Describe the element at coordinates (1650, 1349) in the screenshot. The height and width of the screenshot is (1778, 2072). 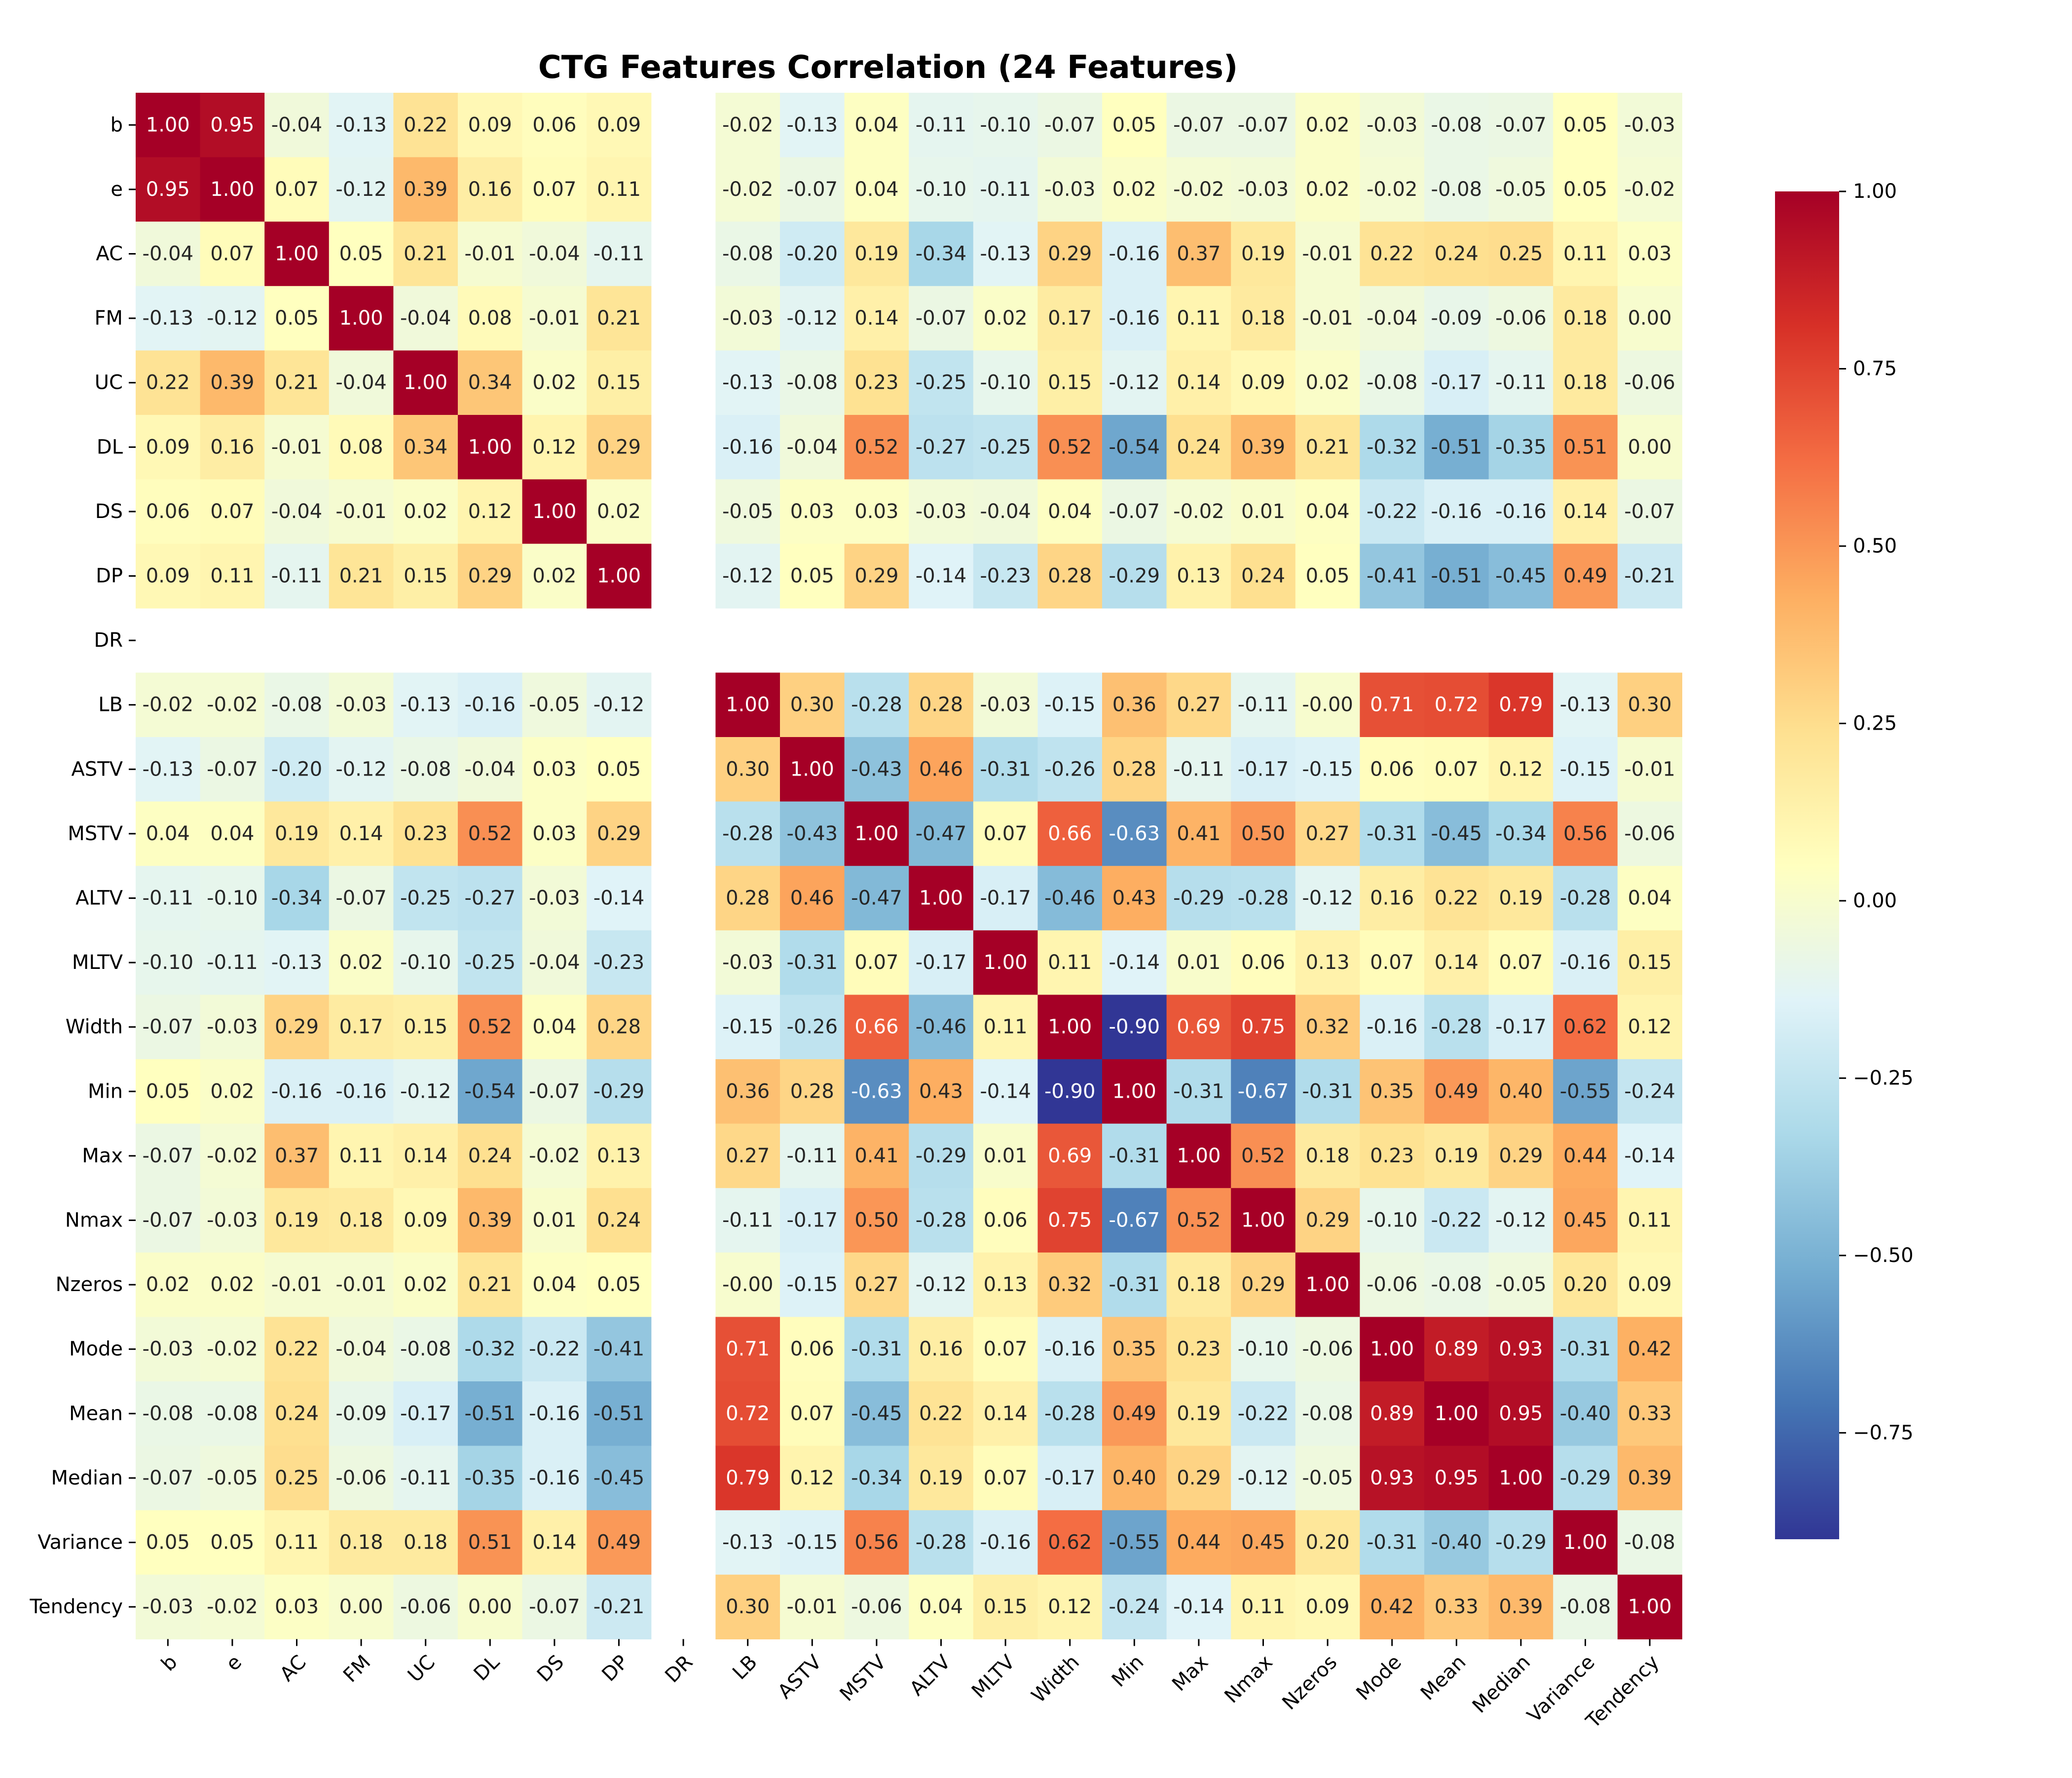
I see `heatmap-cell-Mode-Tendency` at that location.